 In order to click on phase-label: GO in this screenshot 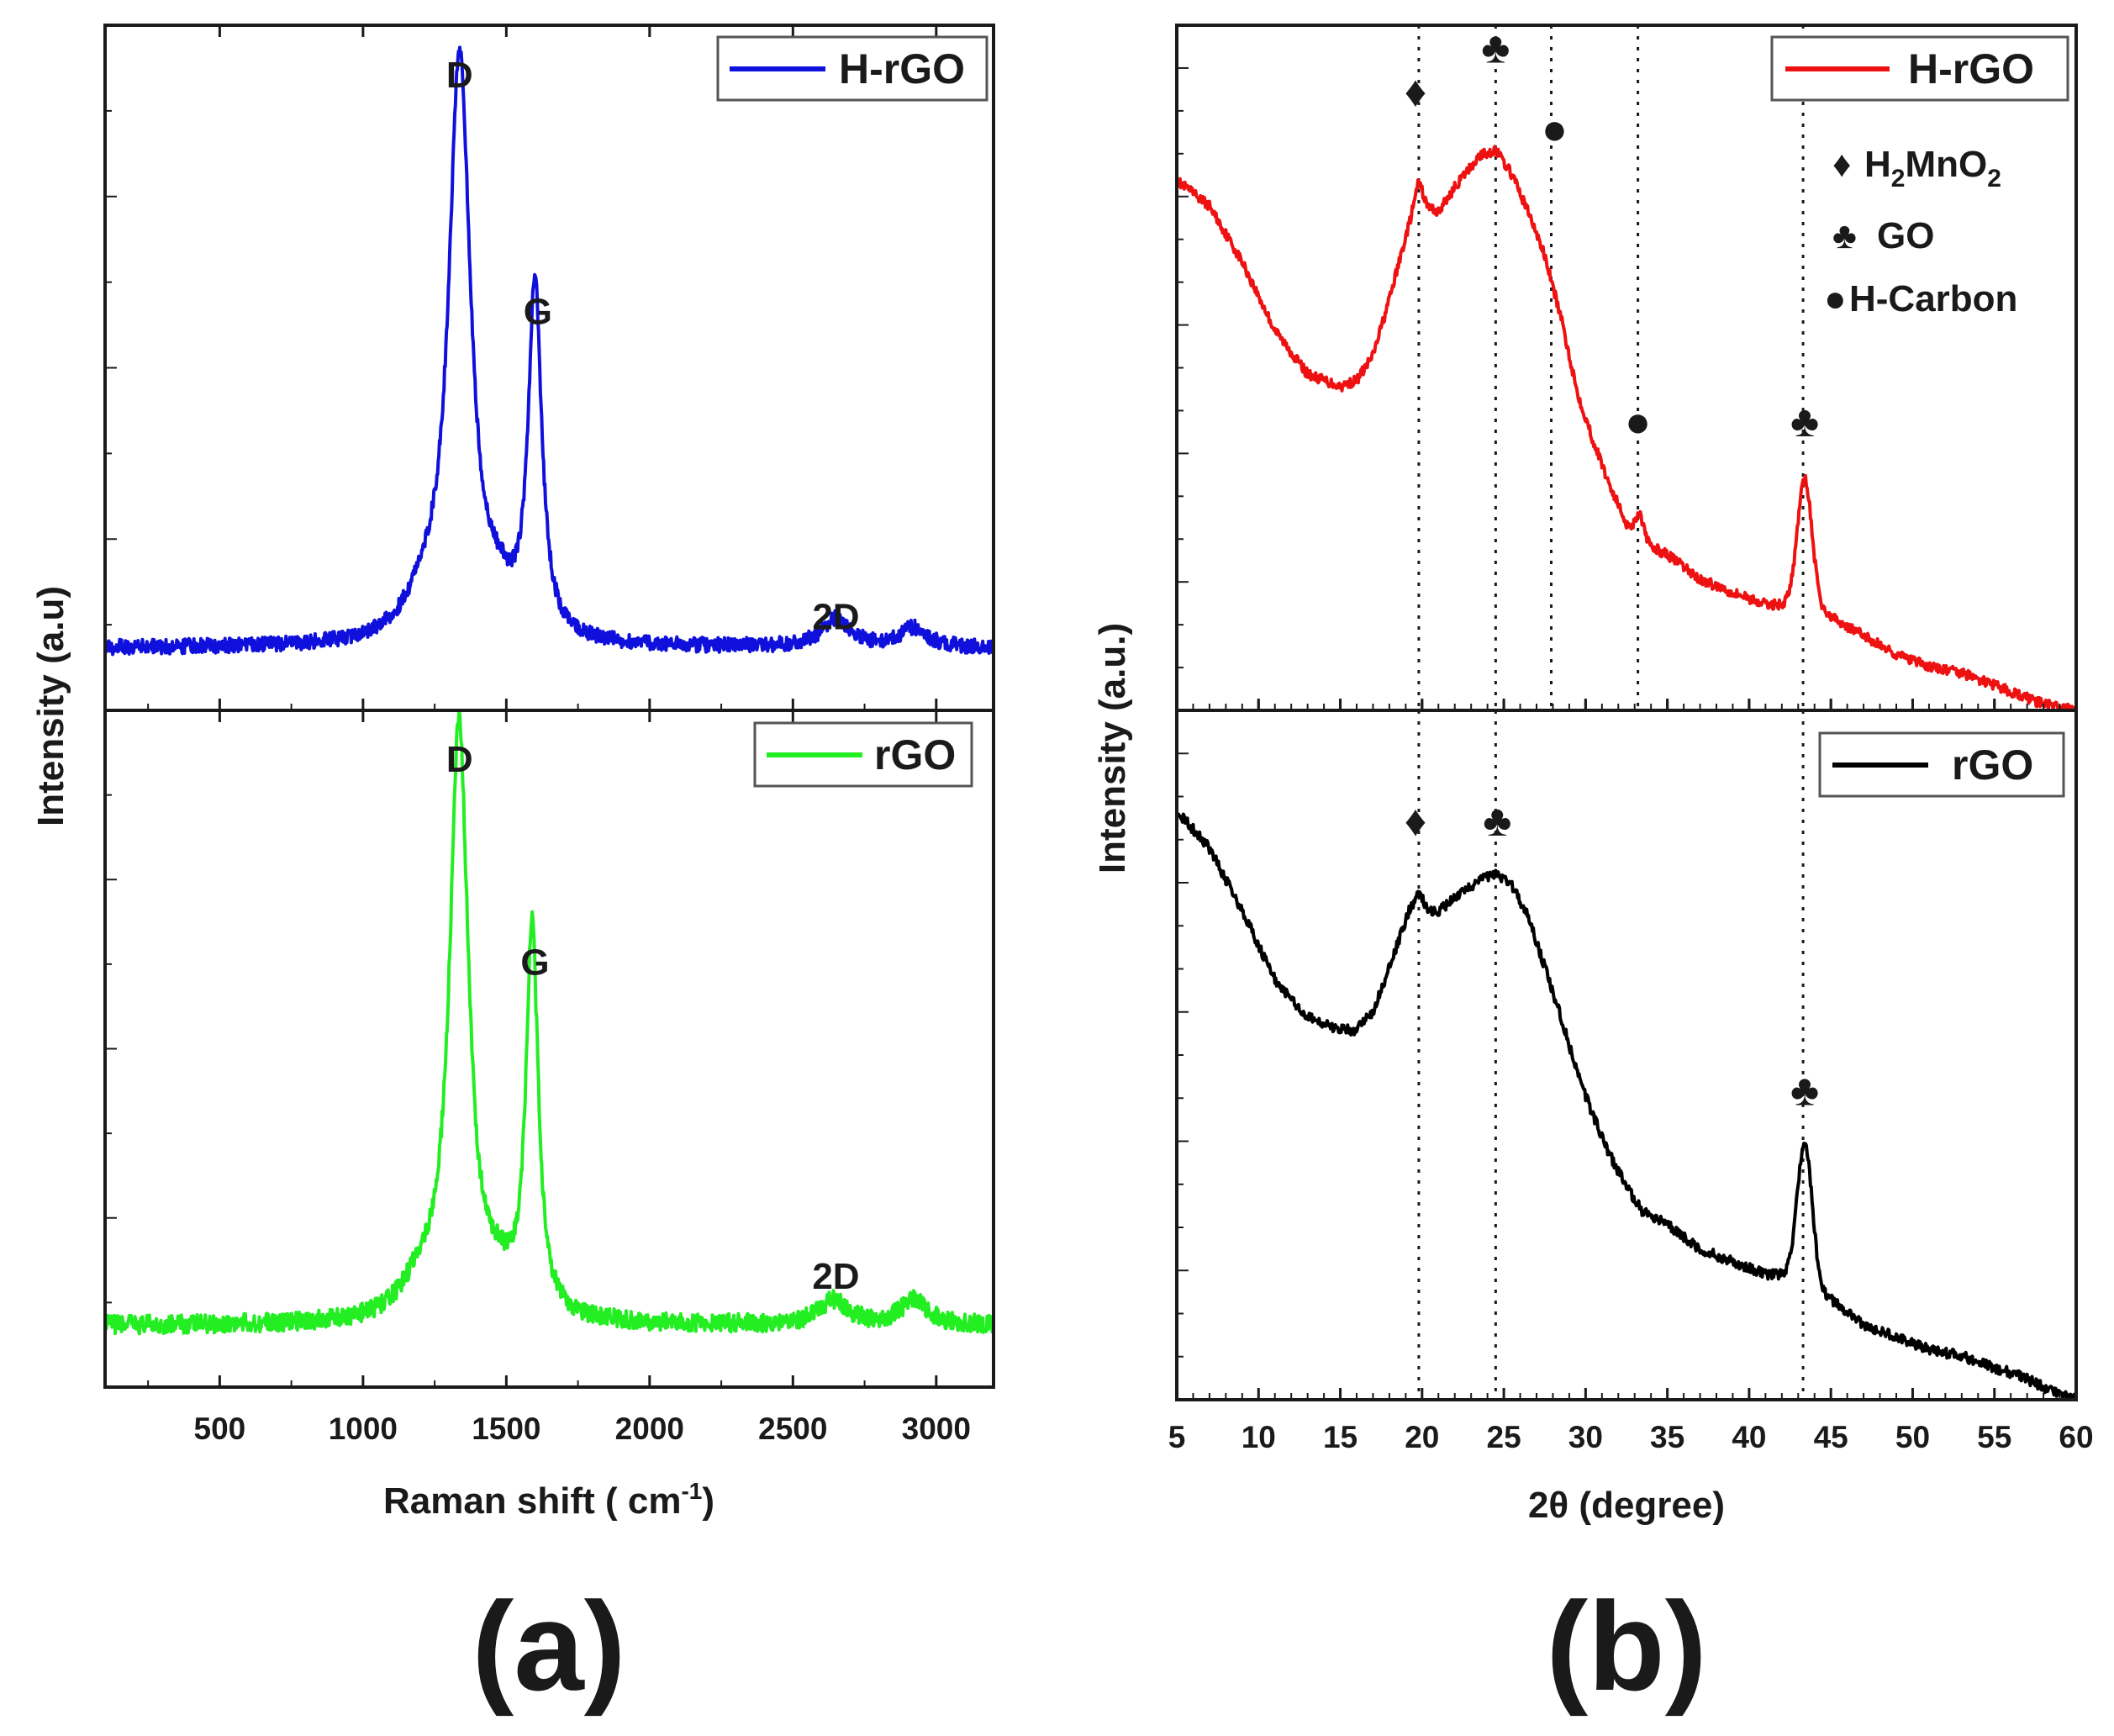, I will do `click(1906, 235)`.